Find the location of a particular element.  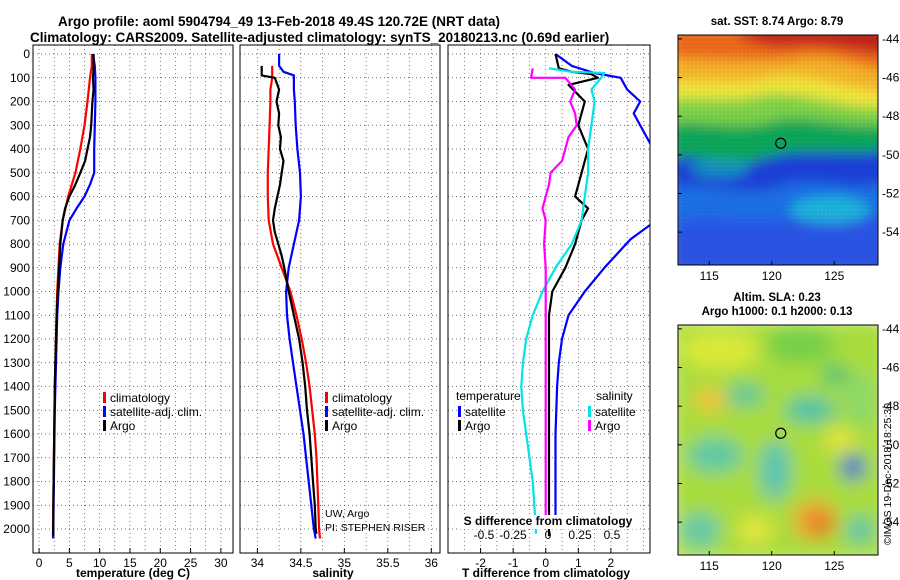

salinity-axis-label: salinity is located at coordinates (333, 573).